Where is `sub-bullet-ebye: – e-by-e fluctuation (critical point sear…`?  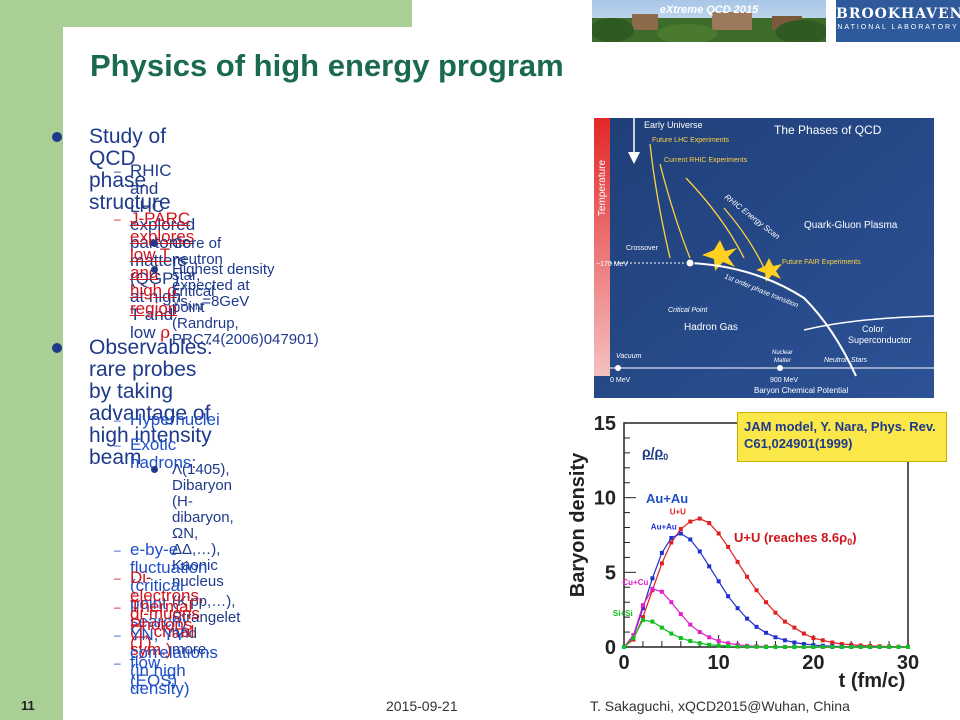
sub-bullet-ebye: – e-by-e fluctuation (critical point sear… is located at coordinates (161, 585).